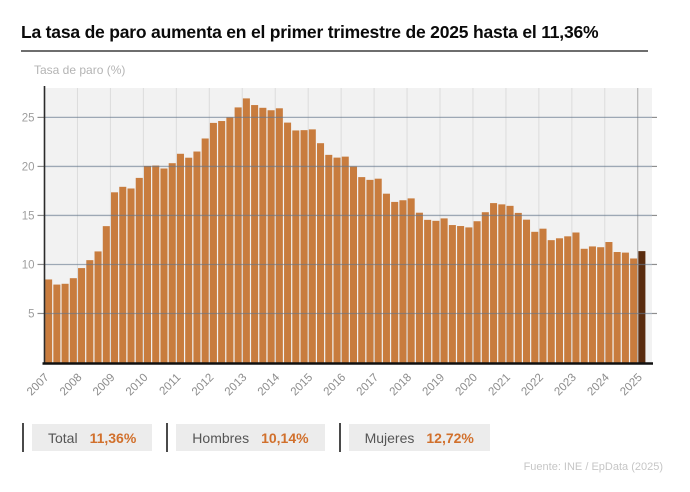 This screenshot has width=690, height=492. What do you see at coordinates (49, 321) in the screenshot?
I see `bar-2007T1` at bounding box center [49, 321].